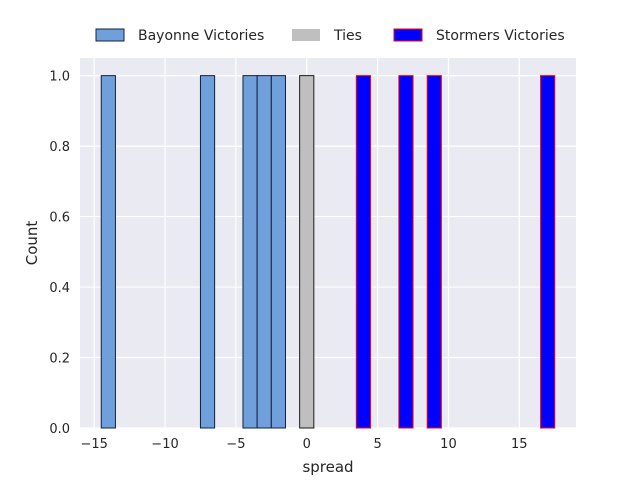 This screenshot has height=480, width=640. I want to click on y-tick-label: 0.2, so click(59, 359).